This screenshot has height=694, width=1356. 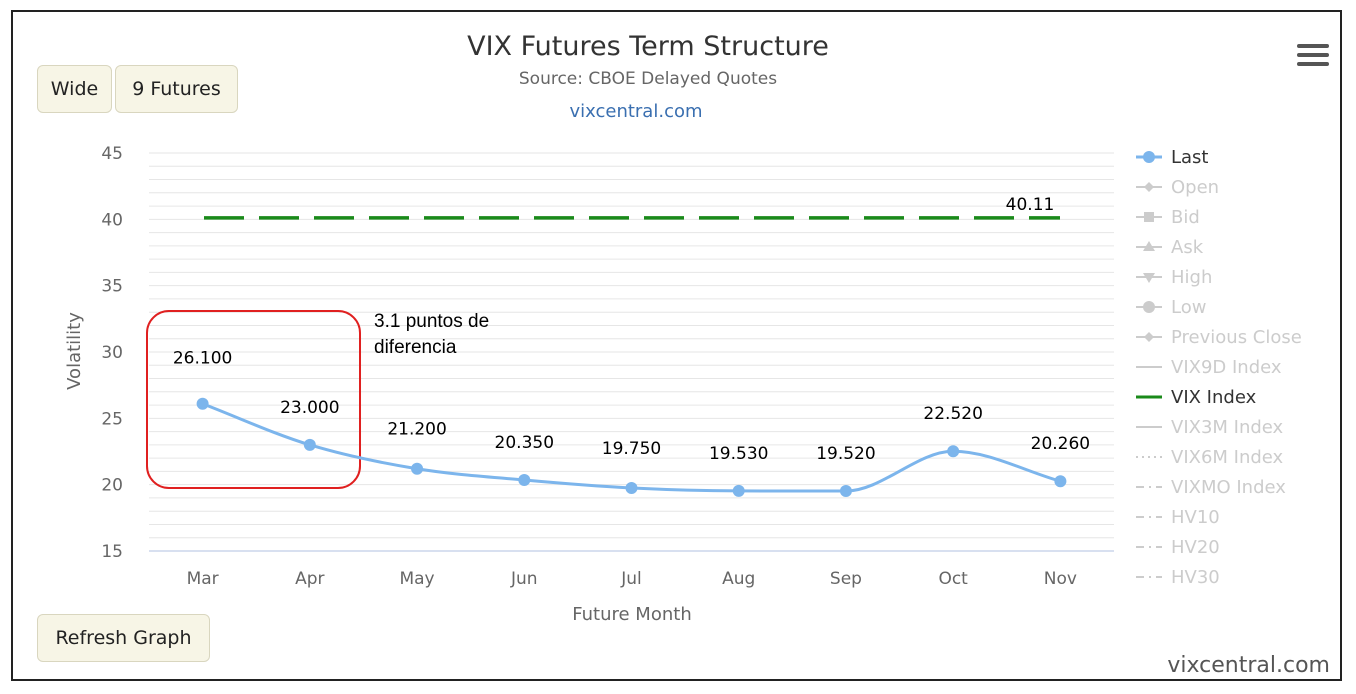 What do you see at coordinates (1149, 246) in the screenshot?
I see `legend-marker-triangle` at bounding box center [1149, 246].